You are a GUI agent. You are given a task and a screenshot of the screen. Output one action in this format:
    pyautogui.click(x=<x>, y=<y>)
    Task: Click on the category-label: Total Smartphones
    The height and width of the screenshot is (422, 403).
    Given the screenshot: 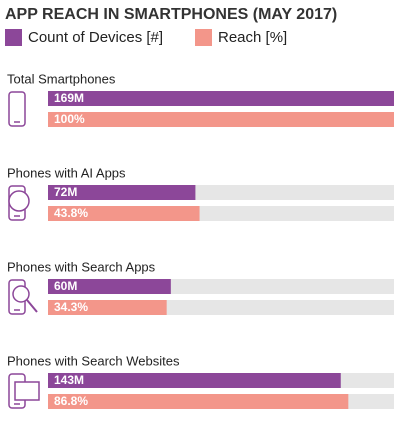 What is the action you would take?
    pyautogui.click(x=61, y=78)
    